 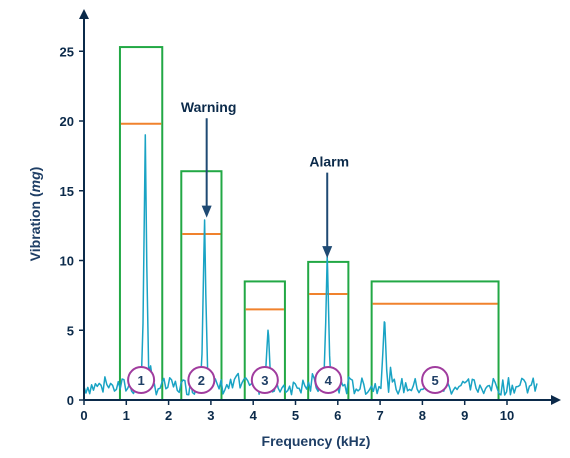 I want to click on warning-label: Warning, so click(x=208, y=107).